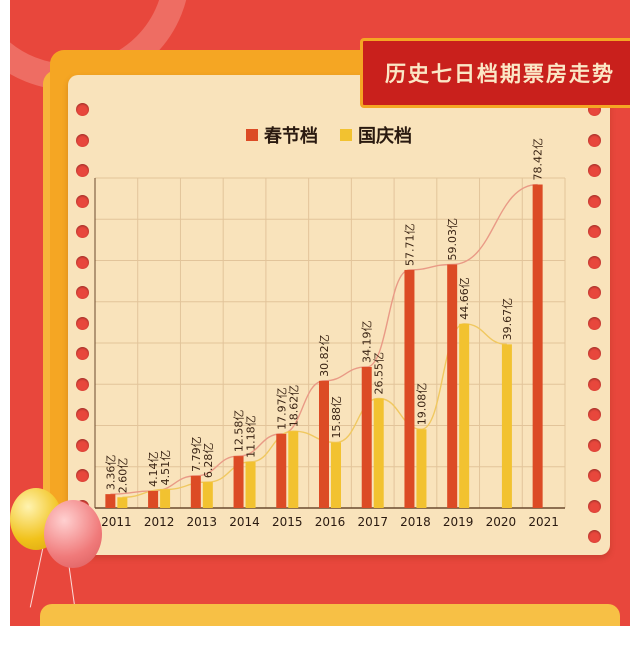 The width and height of the screenshot is (640, 646). I want to click on x-tick-label: 2020, so click(501, 522).